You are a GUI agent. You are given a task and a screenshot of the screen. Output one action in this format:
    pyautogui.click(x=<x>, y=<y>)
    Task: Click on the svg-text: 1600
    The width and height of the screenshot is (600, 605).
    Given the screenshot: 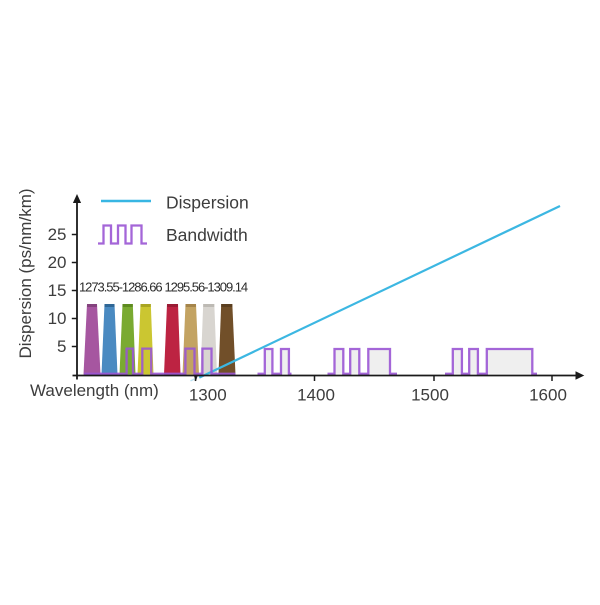 What is the action you would take?
    pyautogui.click(x=548, y=395)
    